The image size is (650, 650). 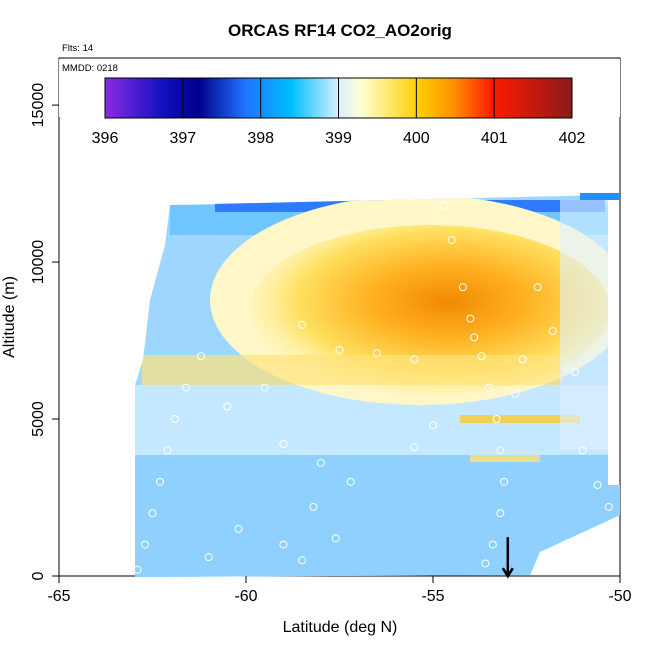 What do you see at coordinates (38, 419) in the screenshot?
I see `y-tick-label: 5000` at bounding box center [38, 419].